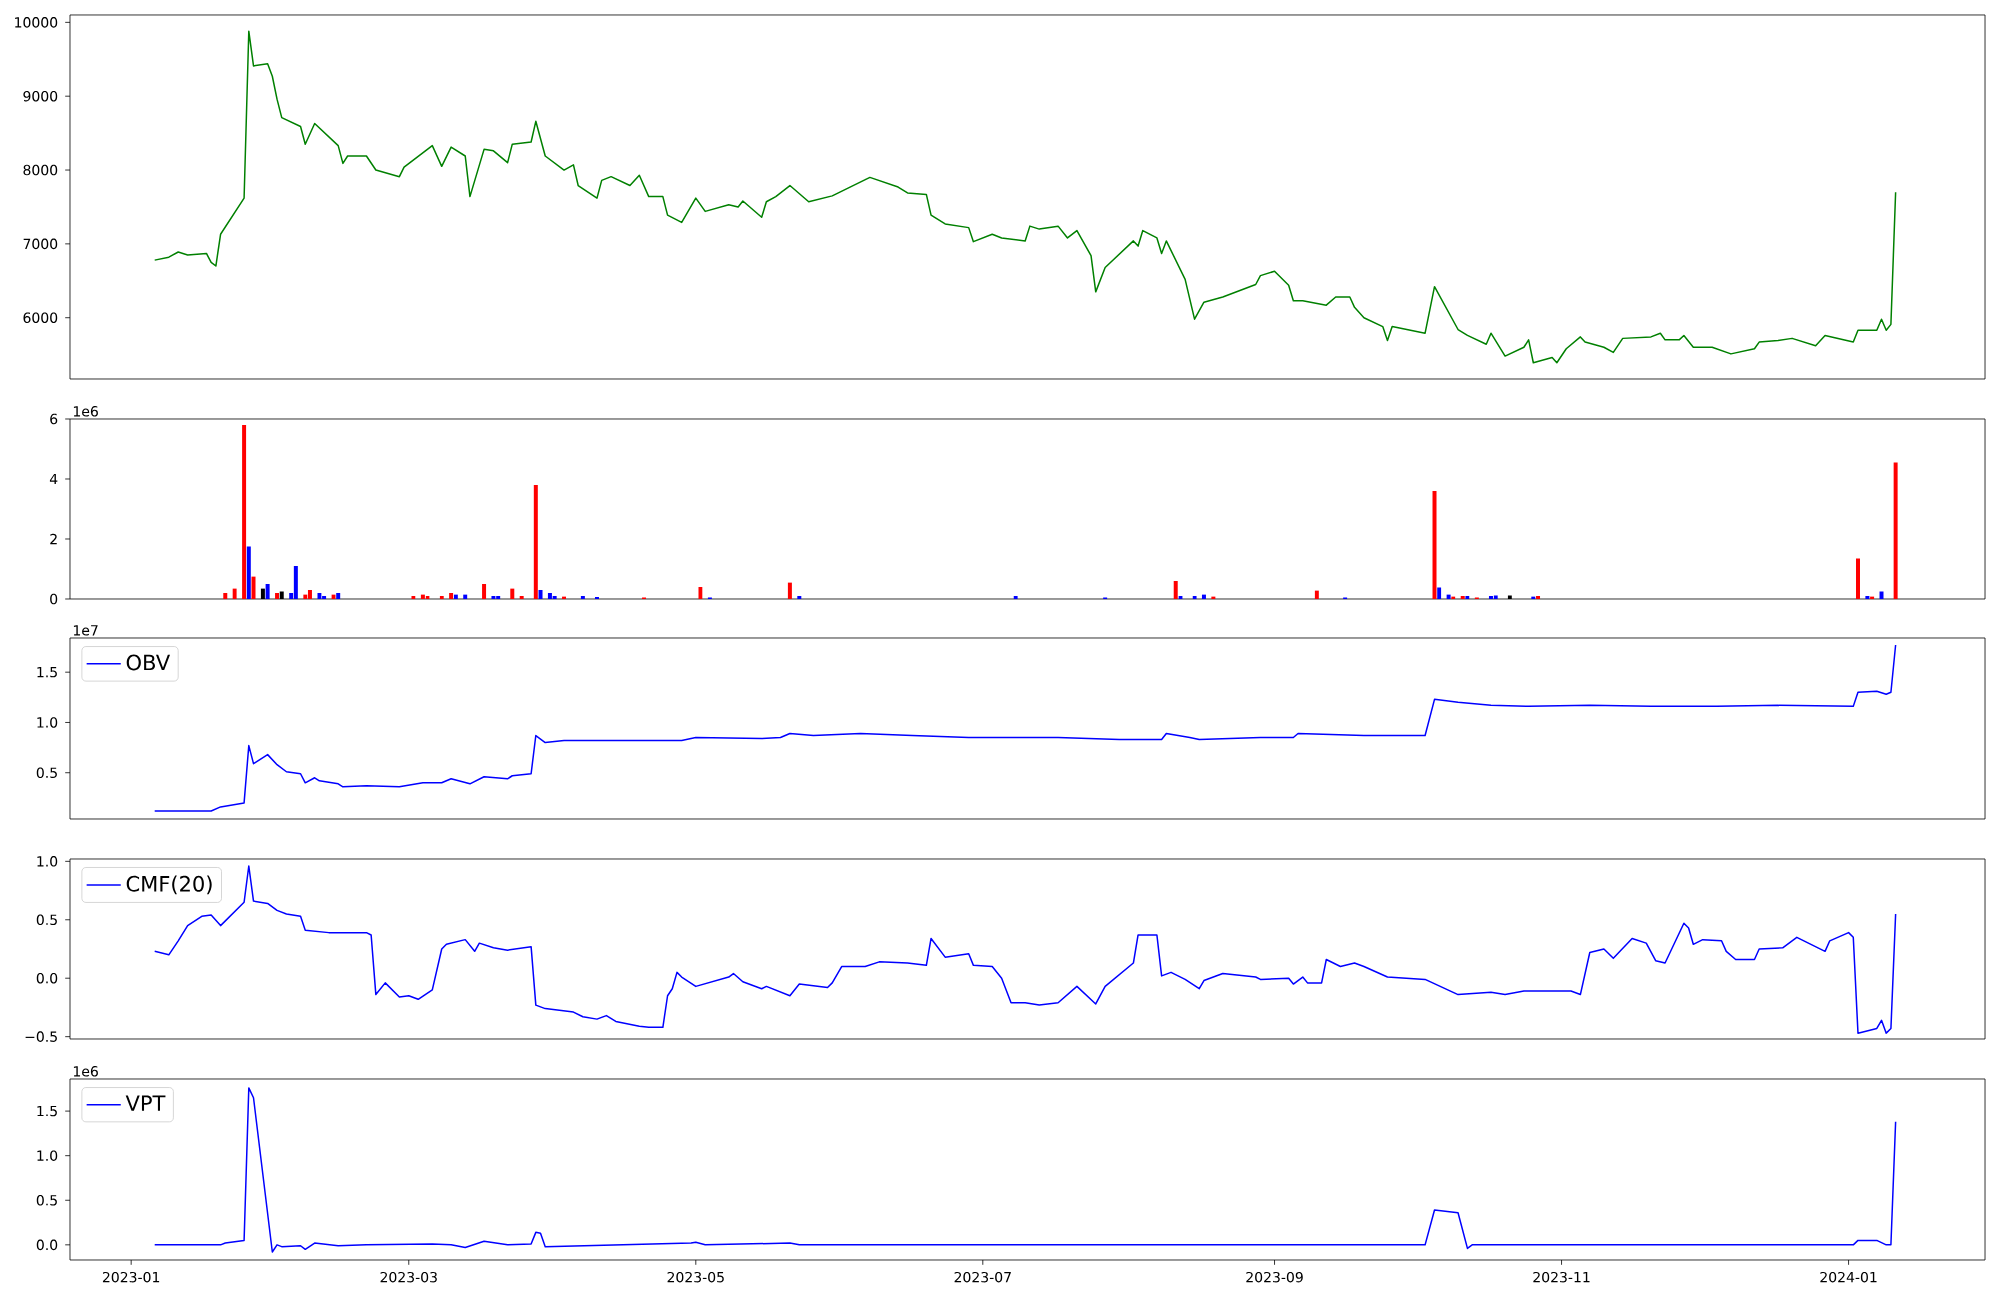 The image size is (2000, 1300). What do you see at coordinates (40, 96) in the screenshot?
I see `y-tick-label: 9000` at bounding box center [40, 96].